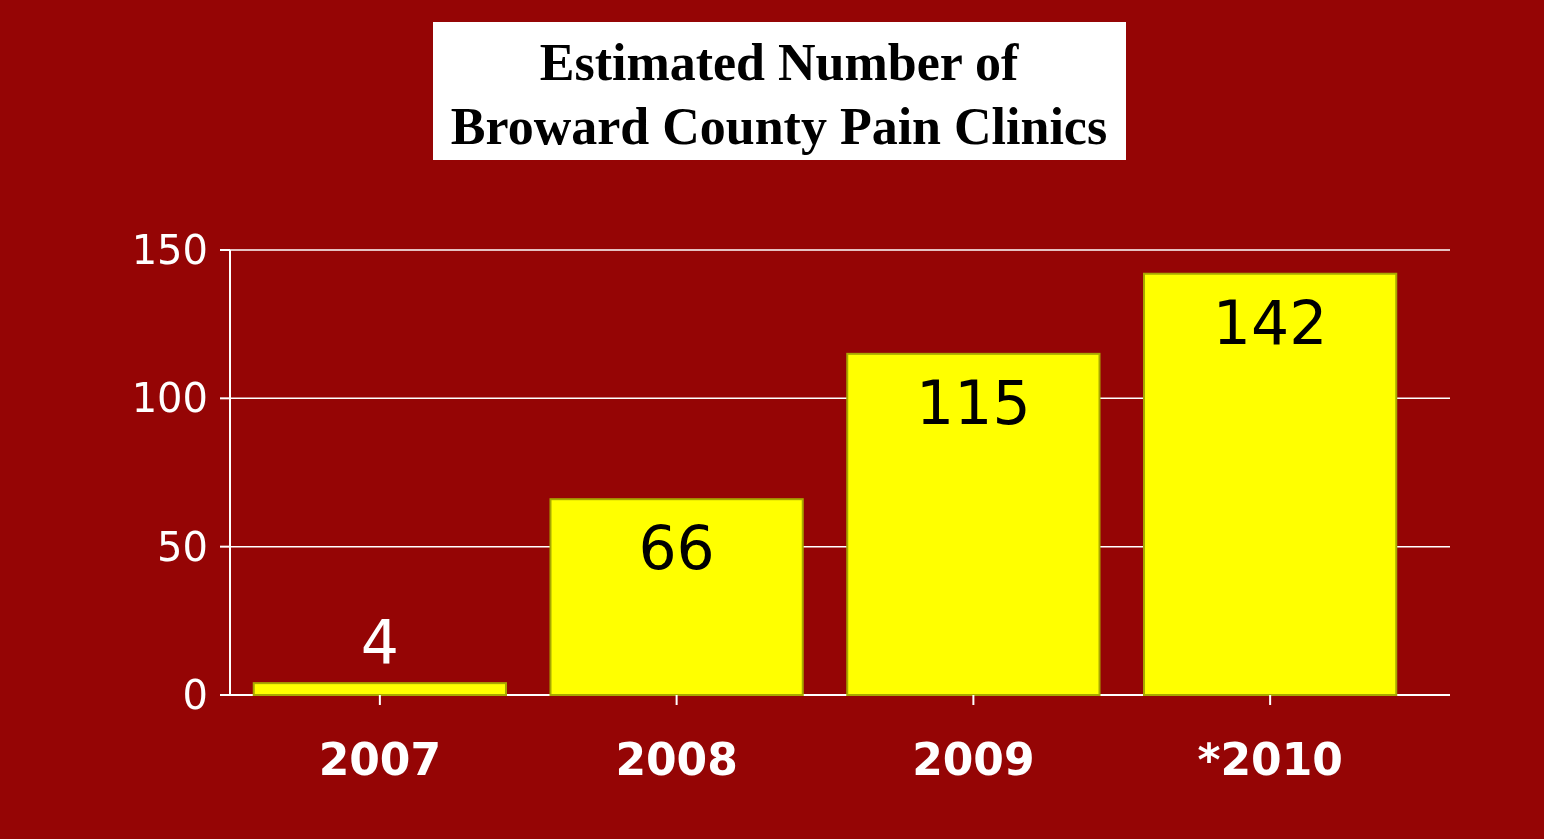 This screenshot has width=1544, height=839. I want to click on chart-title: Estimated Number of Broward County Pain Clinics, so click(779, 94).